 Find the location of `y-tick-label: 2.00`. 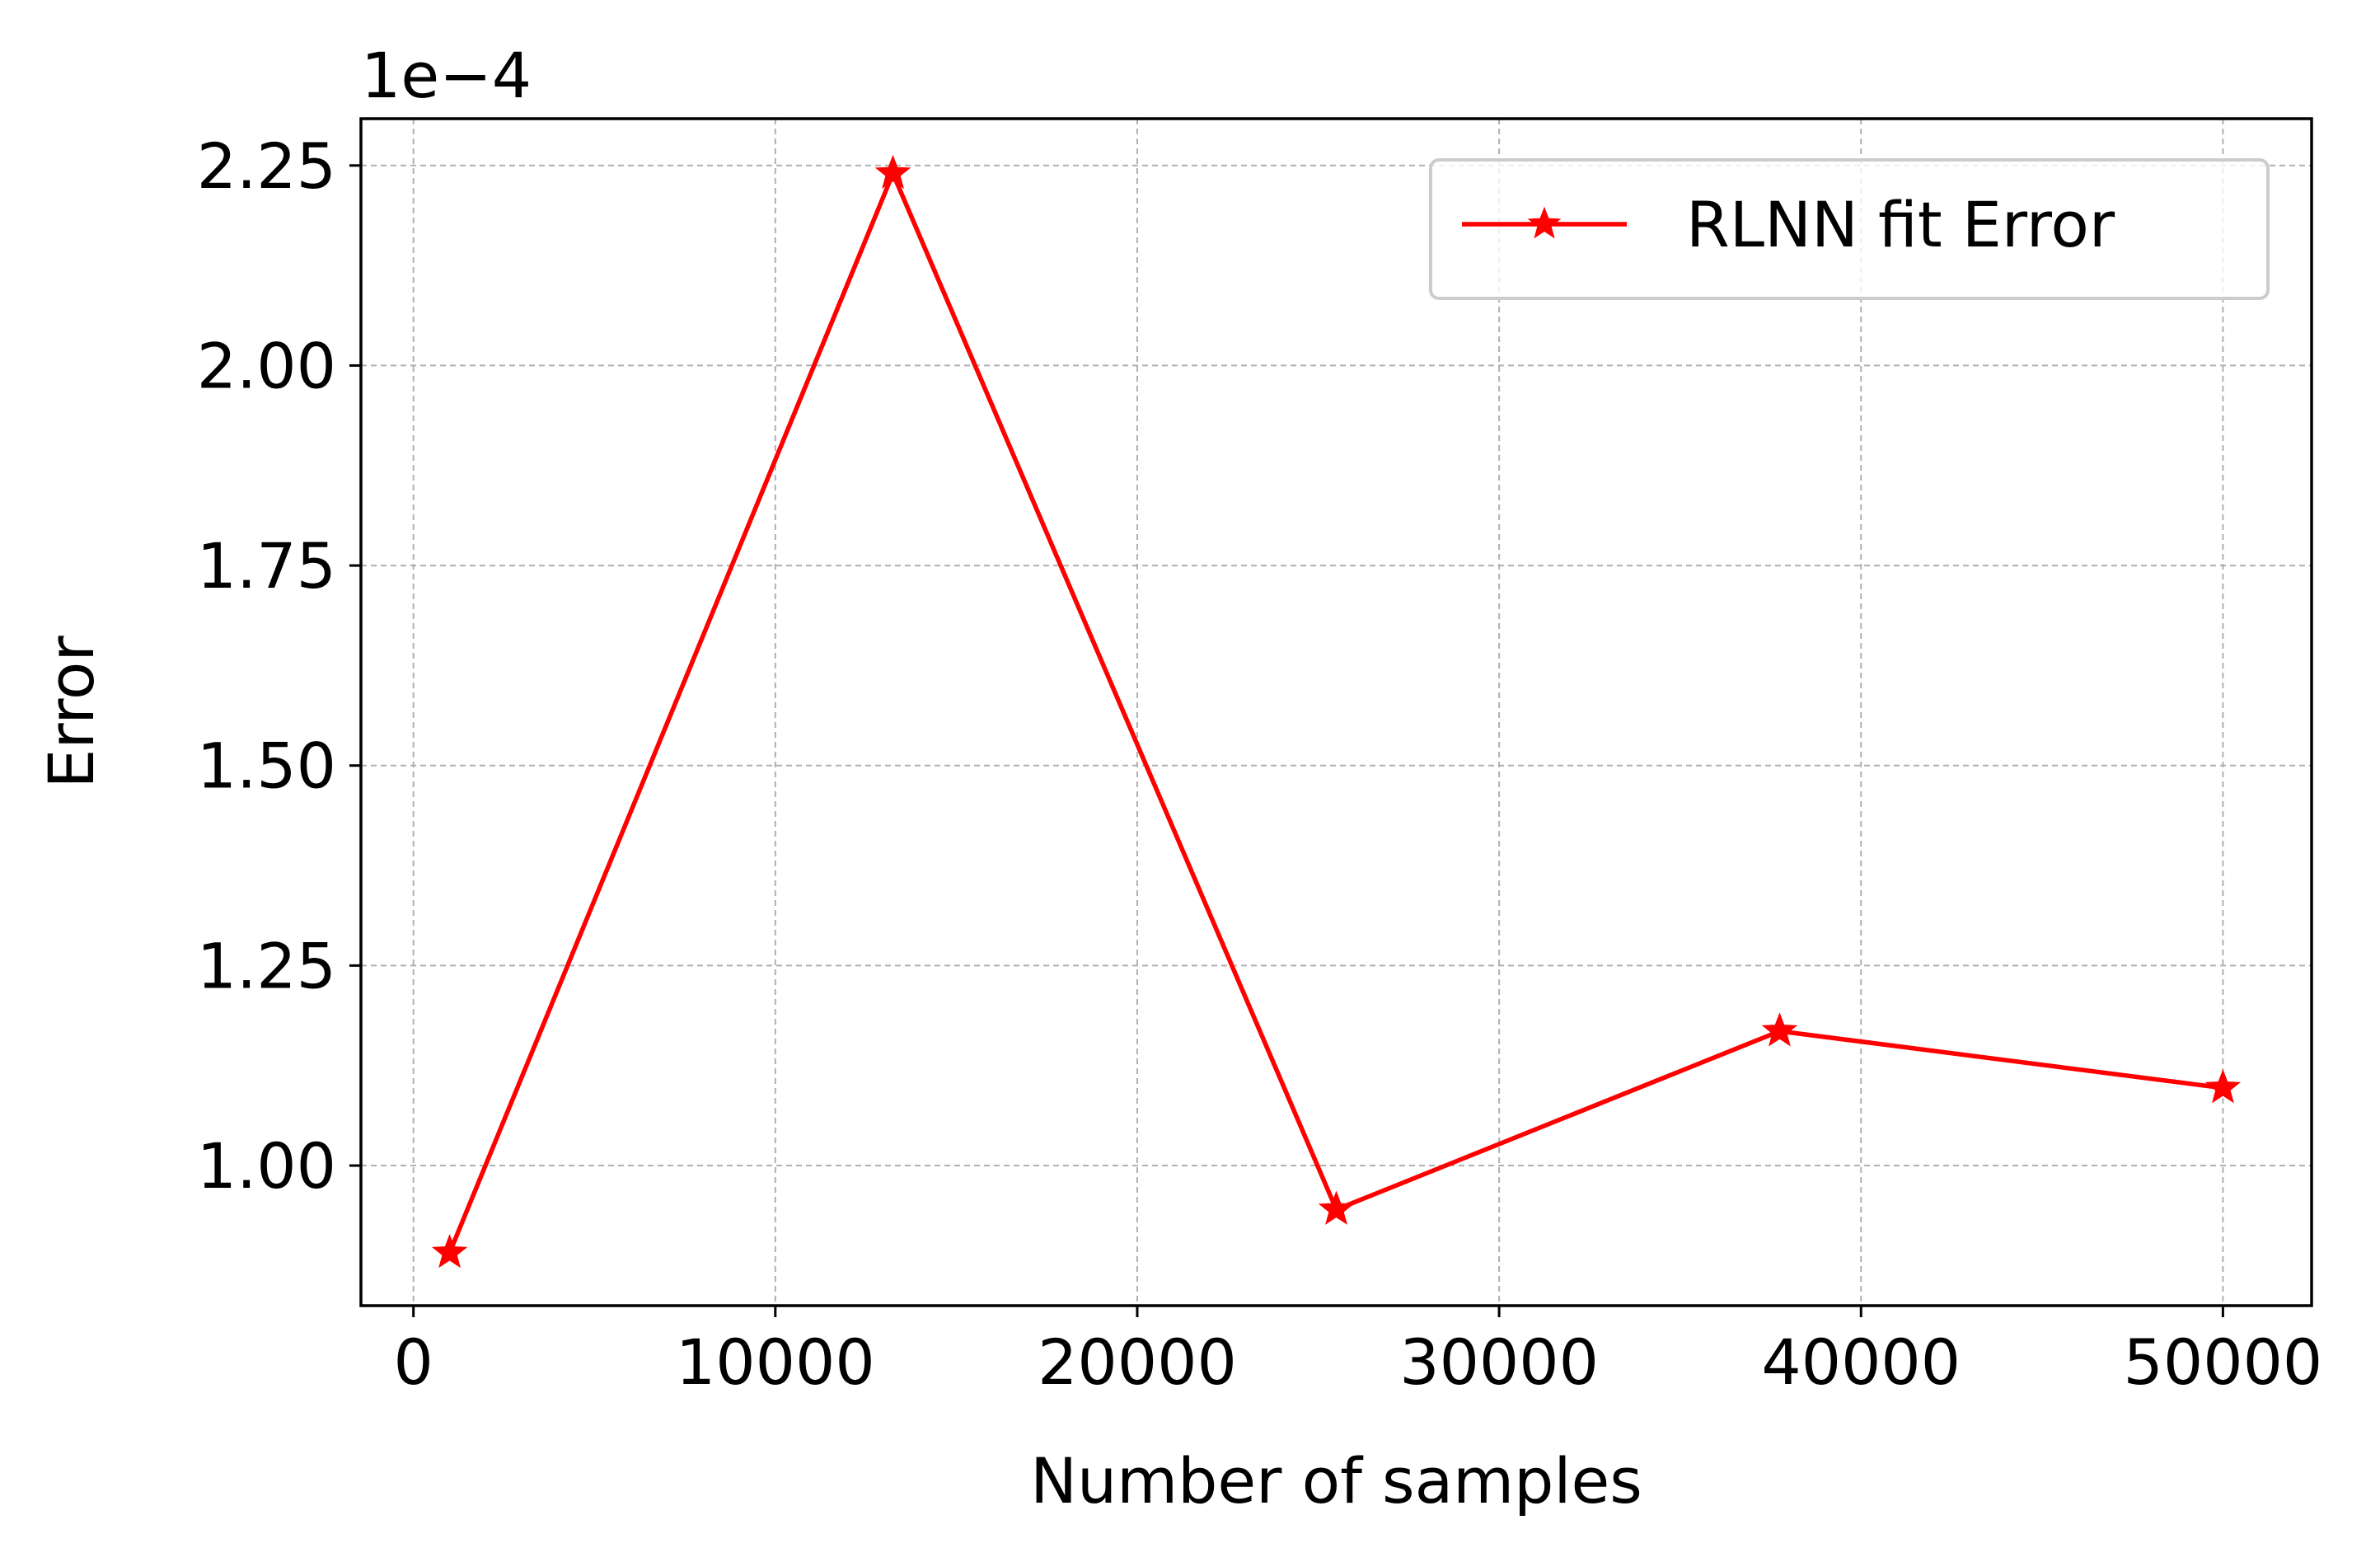

y-tick-label: 2.00 is located at coordinates (266, 366).